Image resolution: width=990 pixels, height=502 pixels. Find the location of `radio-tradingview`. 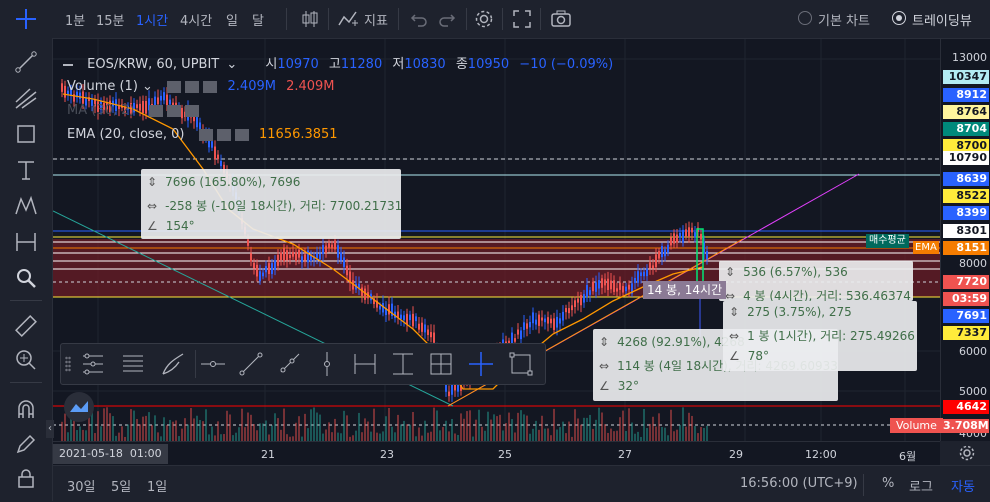

radio-tradingview is located at coordinates (899, 18).